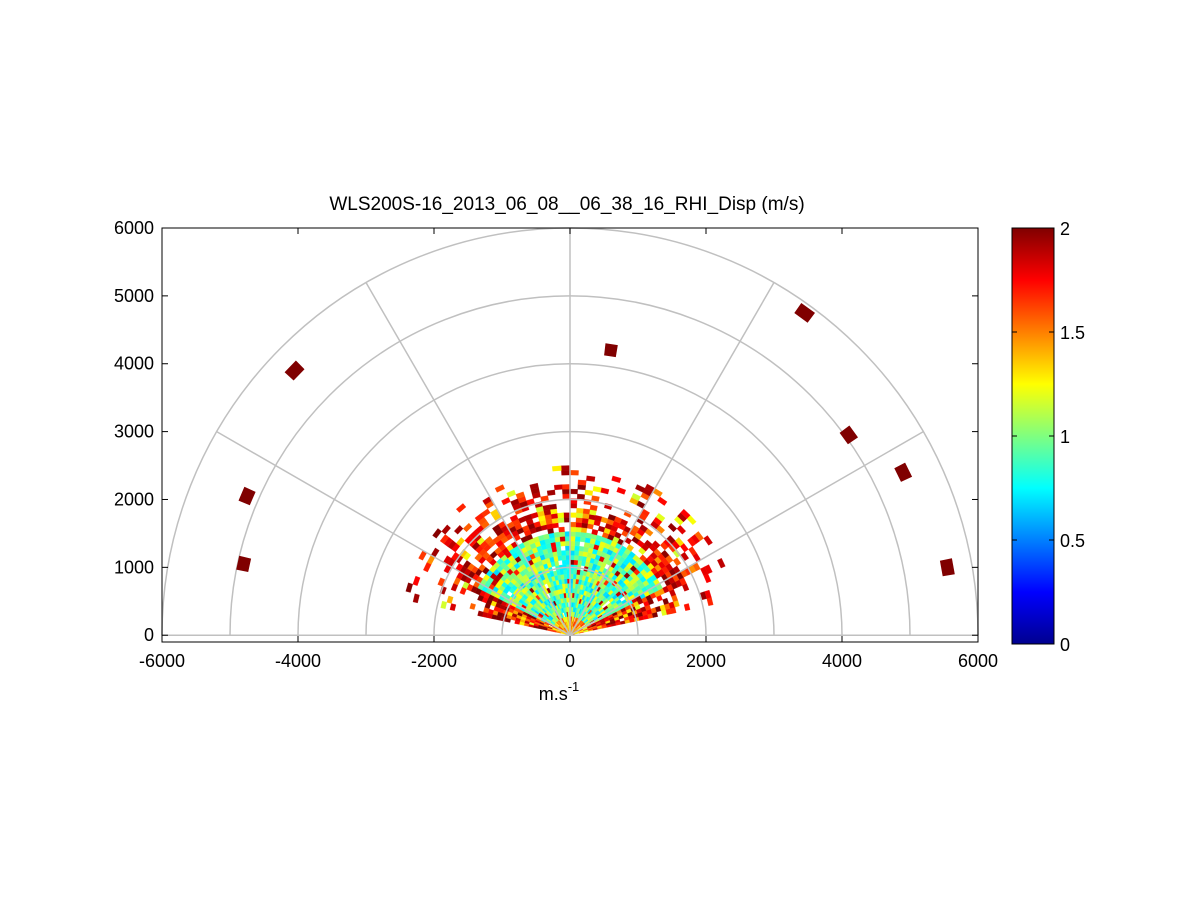 The width and height of the screenshot is (1201, 901). Describe the element at coordinates (134, 364) in the screenshot. I see `y-tick-label: 4000` at that location.